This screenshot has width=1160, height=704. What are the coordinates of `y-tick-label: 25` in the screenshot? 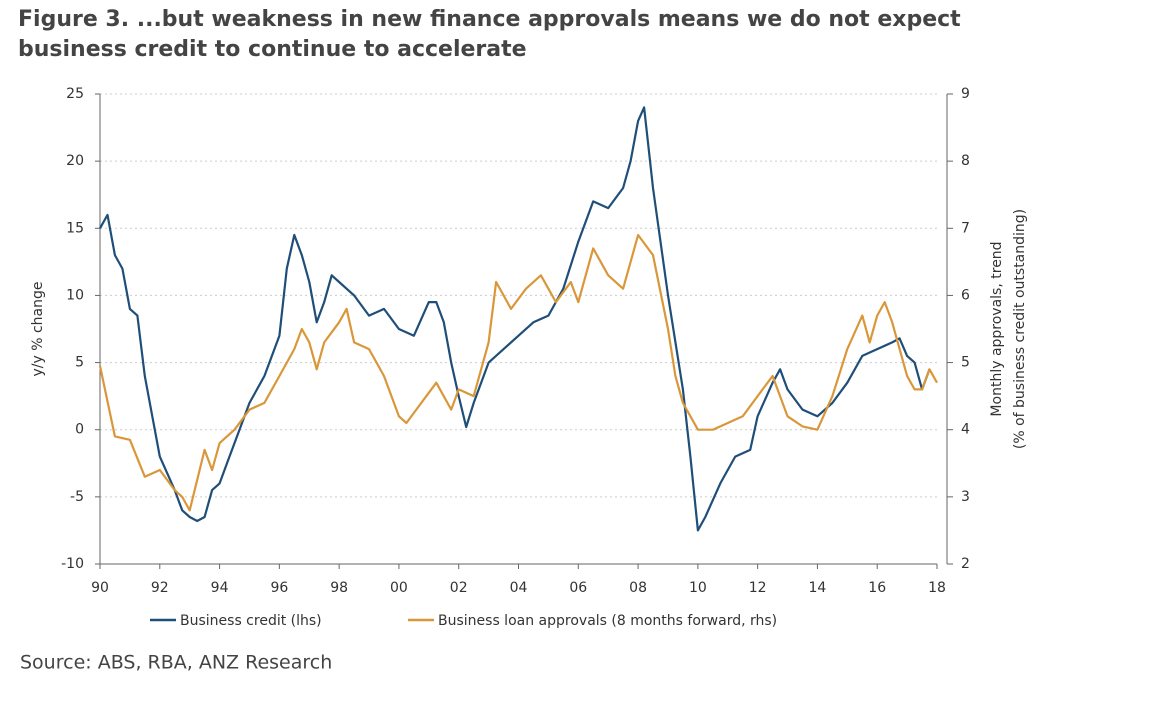 It's located at (75, 94).